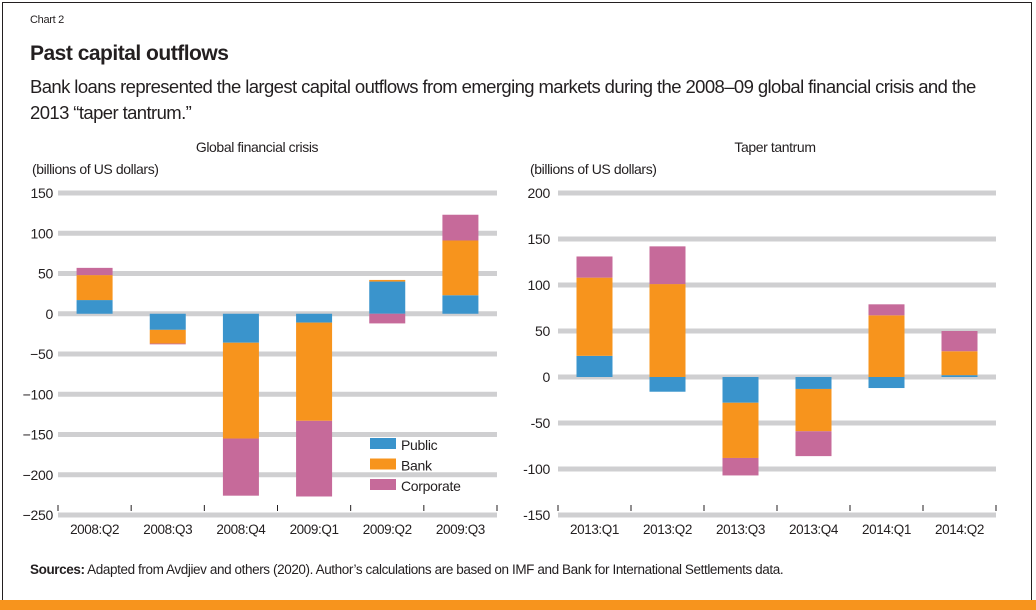  Describe the element at coordinates (257, 147) in the screenshot. I see `panel-title: Global financial crisis` at that location.